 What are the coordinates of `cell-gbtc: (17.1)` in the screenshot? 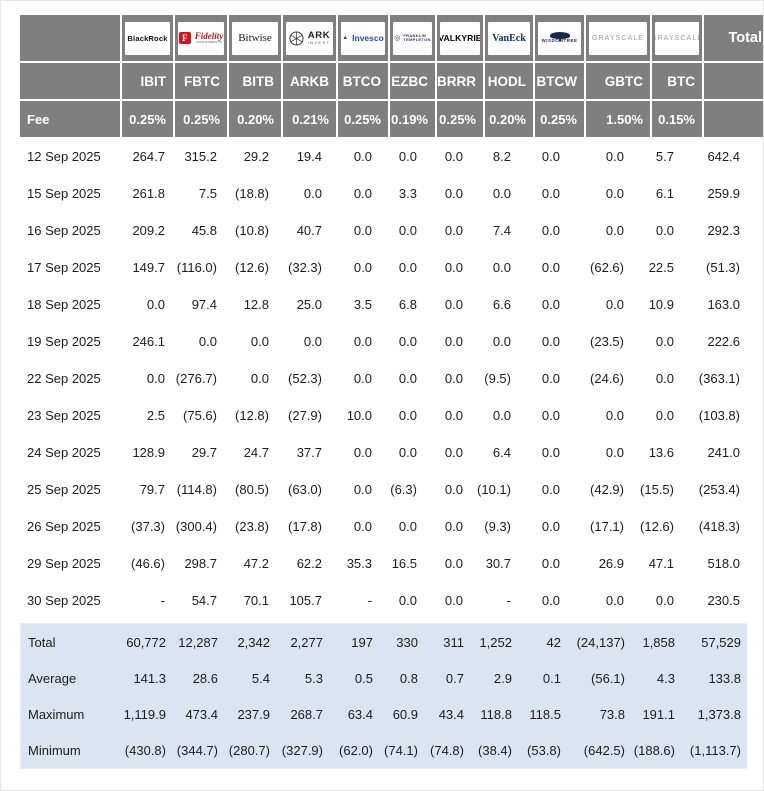 It's located at (607, 526).